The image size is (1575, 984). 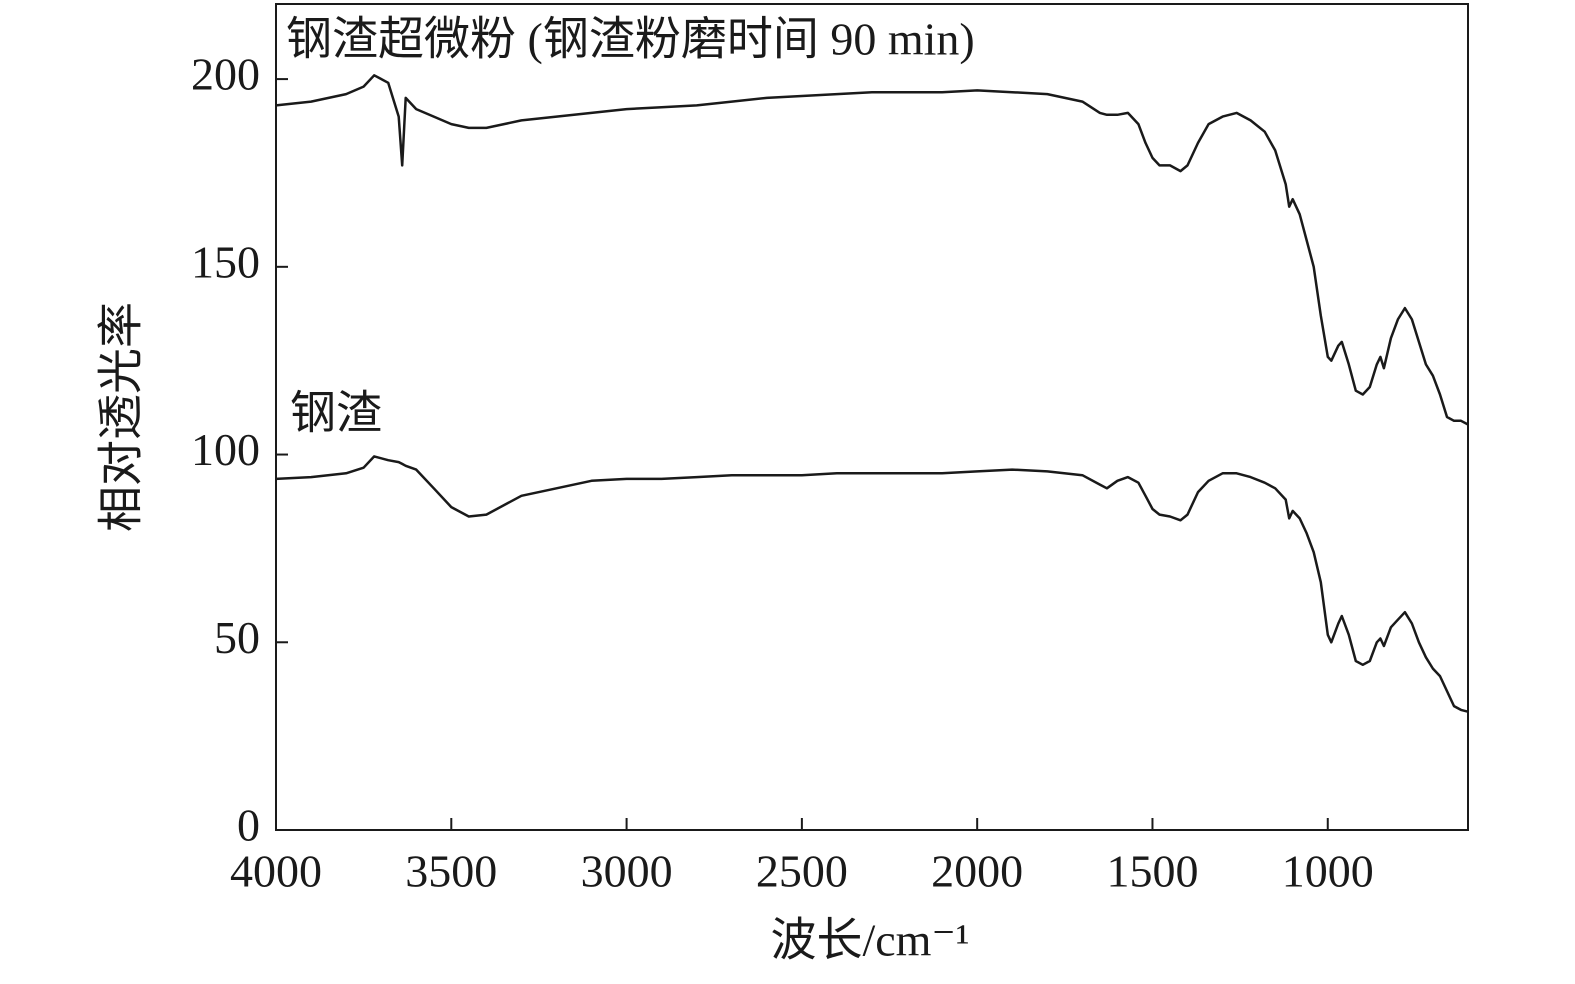 What do you see at coordinates (869, 940) in the screenshot?
I see `x-axis-label: 波长/cm⁻¹` at bounding box center [869, 940].